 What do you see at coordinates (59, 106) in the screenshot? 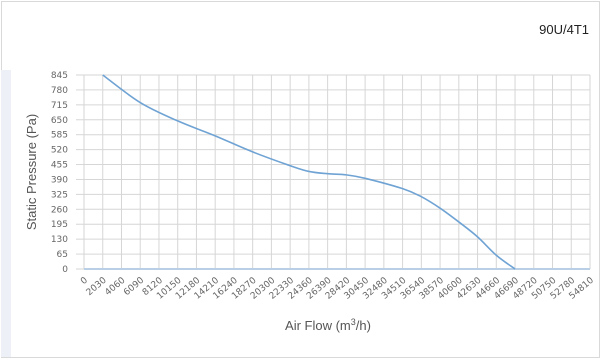
I see `y-tick-label: 715` at bounding box center [59, 106].